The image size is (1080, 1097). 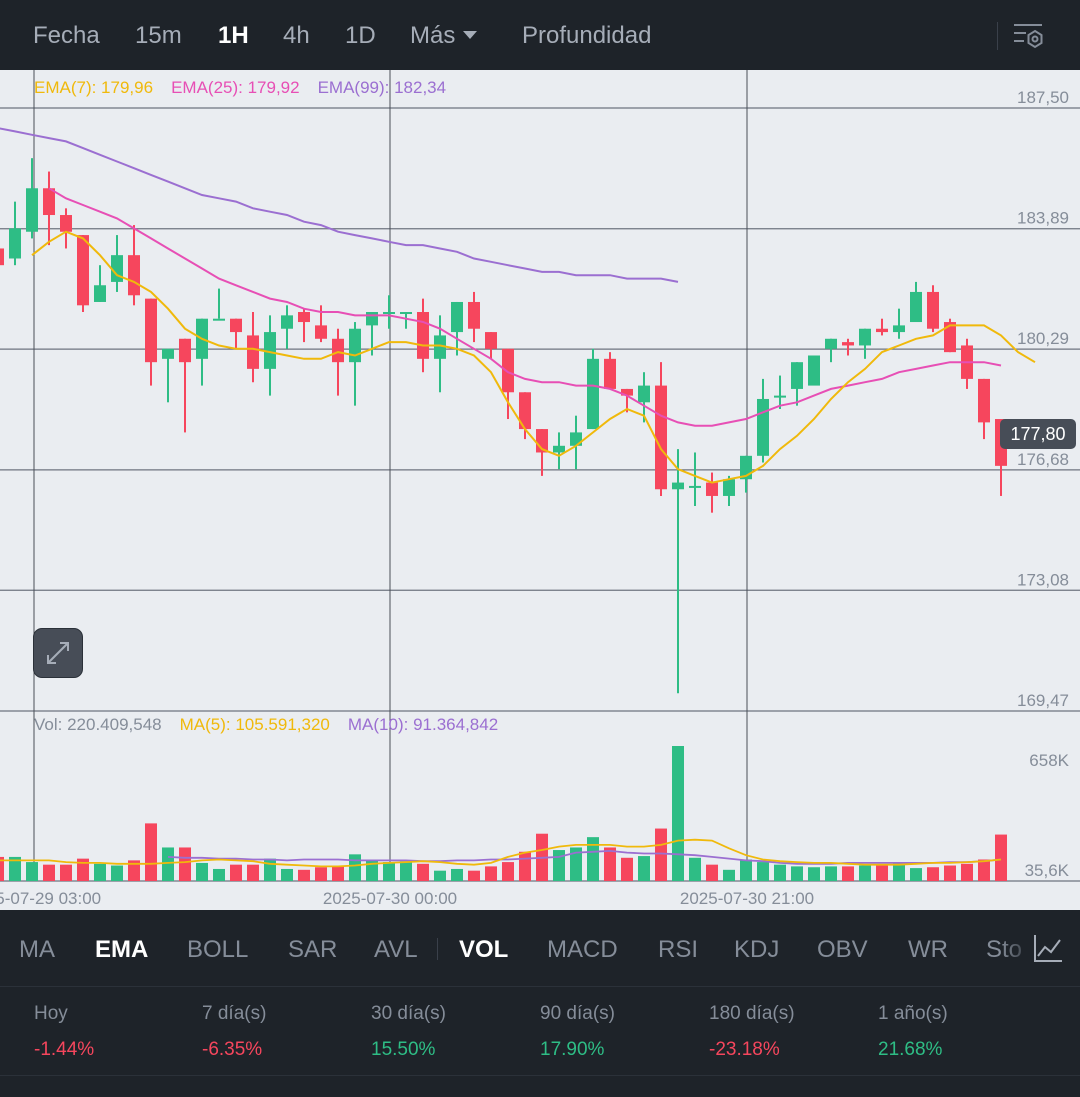 What do you see at coordinates (396, 949) in the screenshot?
I see `indicator-avl: AVL` at bounding box center [396, 949].